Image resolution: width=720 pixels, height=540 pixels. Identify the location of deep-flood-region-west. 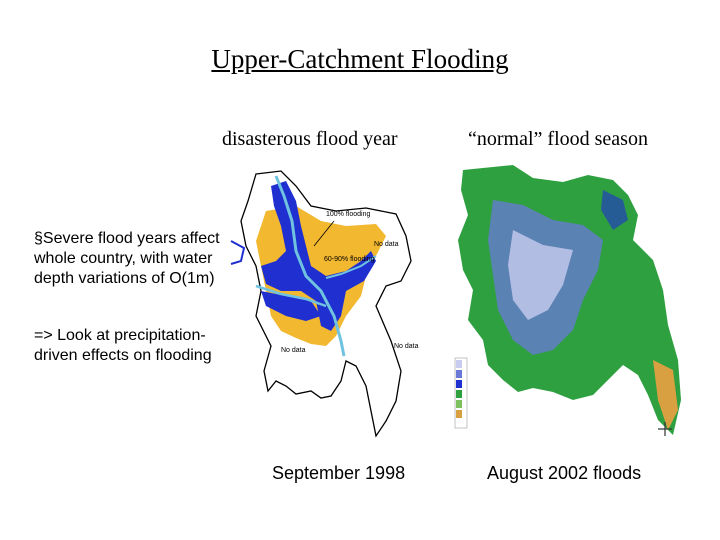
(291, 306).